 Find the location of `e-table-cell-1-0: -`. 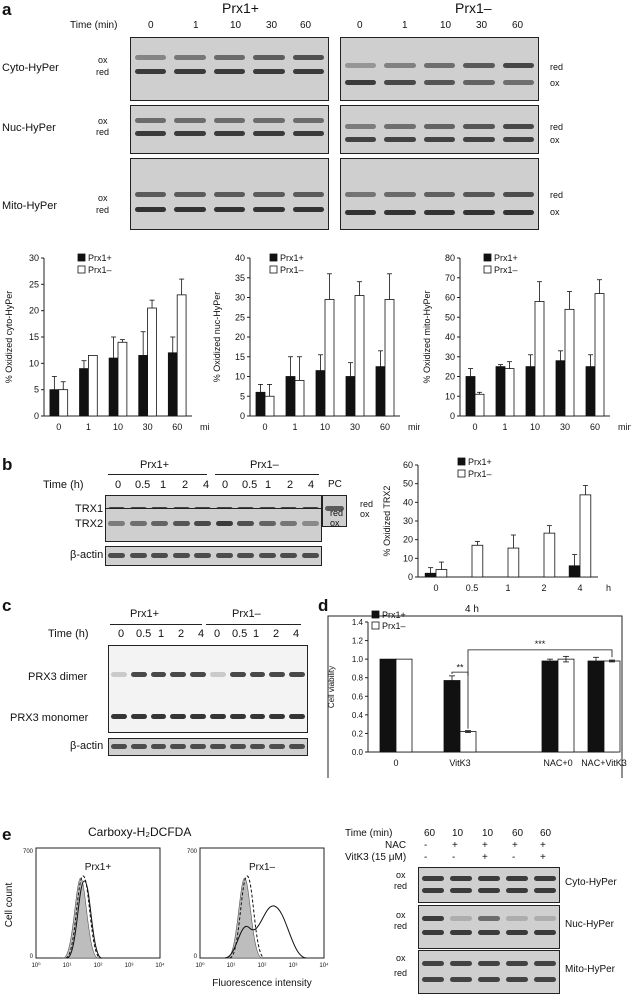

e-table-cell-1-0: - is located at coordinates (426, 845).